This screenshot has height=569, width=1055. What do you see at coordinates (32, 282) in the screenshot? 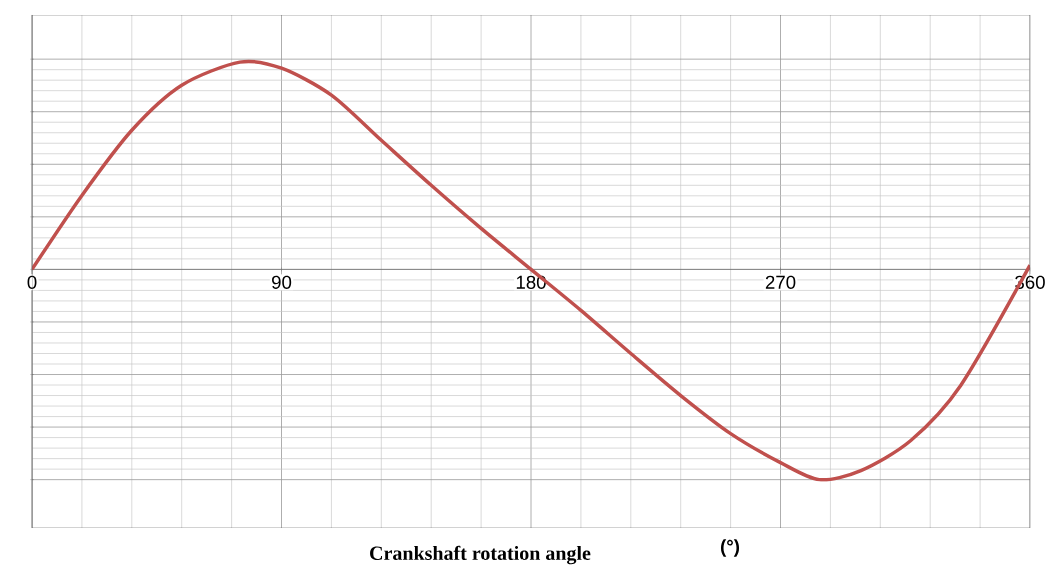
I see `x-tick-label: 0` at bounding box center [32, 282].